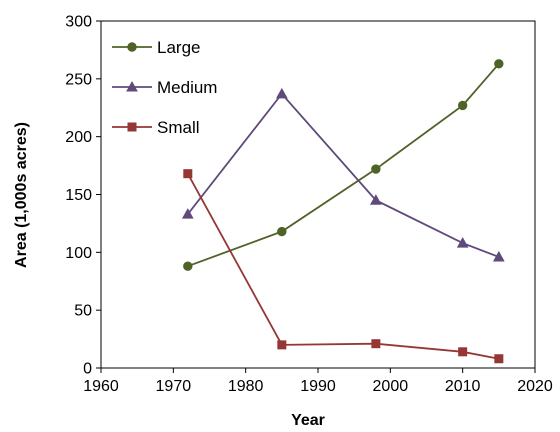  What do you see at coordinates (391, 386) in the screenshot?
I see `x-tick-label-4: 2000` at bounding box center [391, 386].